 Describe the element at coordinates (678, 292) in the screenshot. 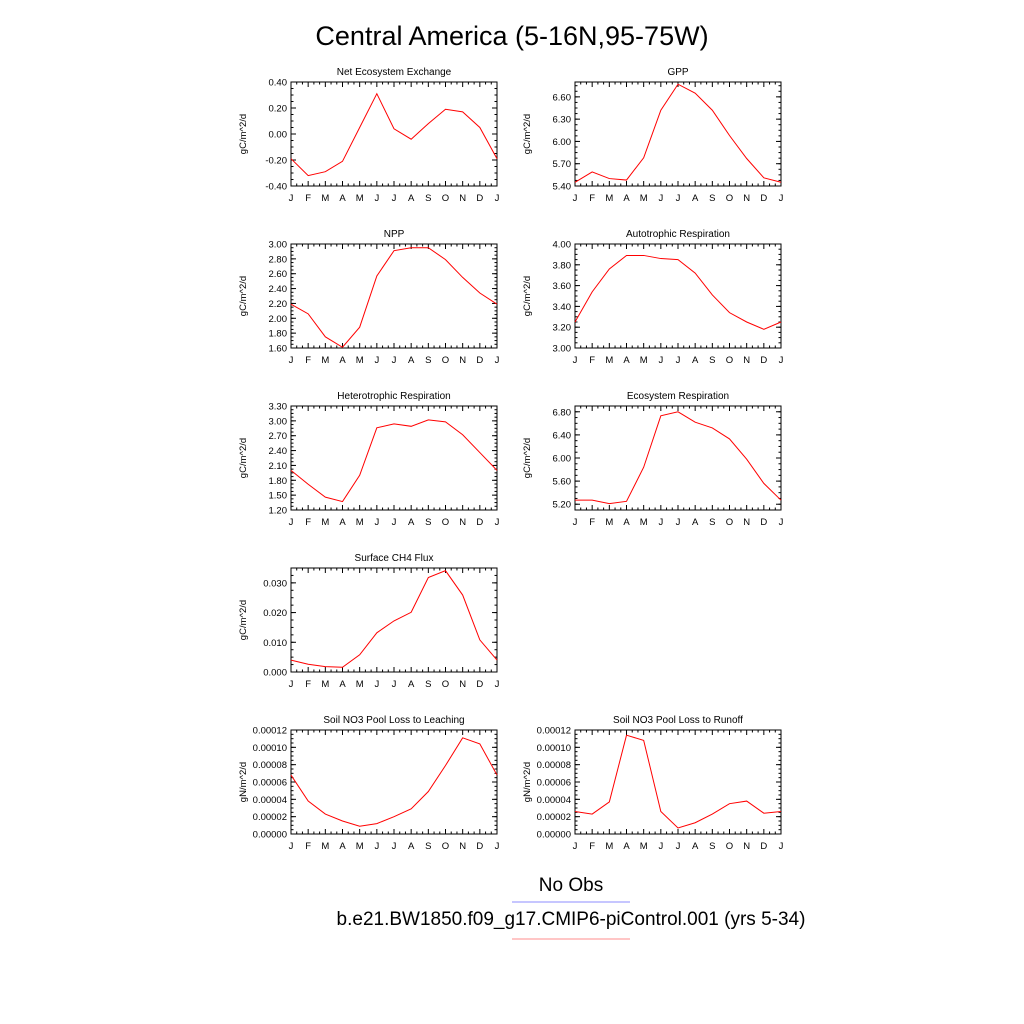

I see `series-line-autotrophic-respiration` at that location.